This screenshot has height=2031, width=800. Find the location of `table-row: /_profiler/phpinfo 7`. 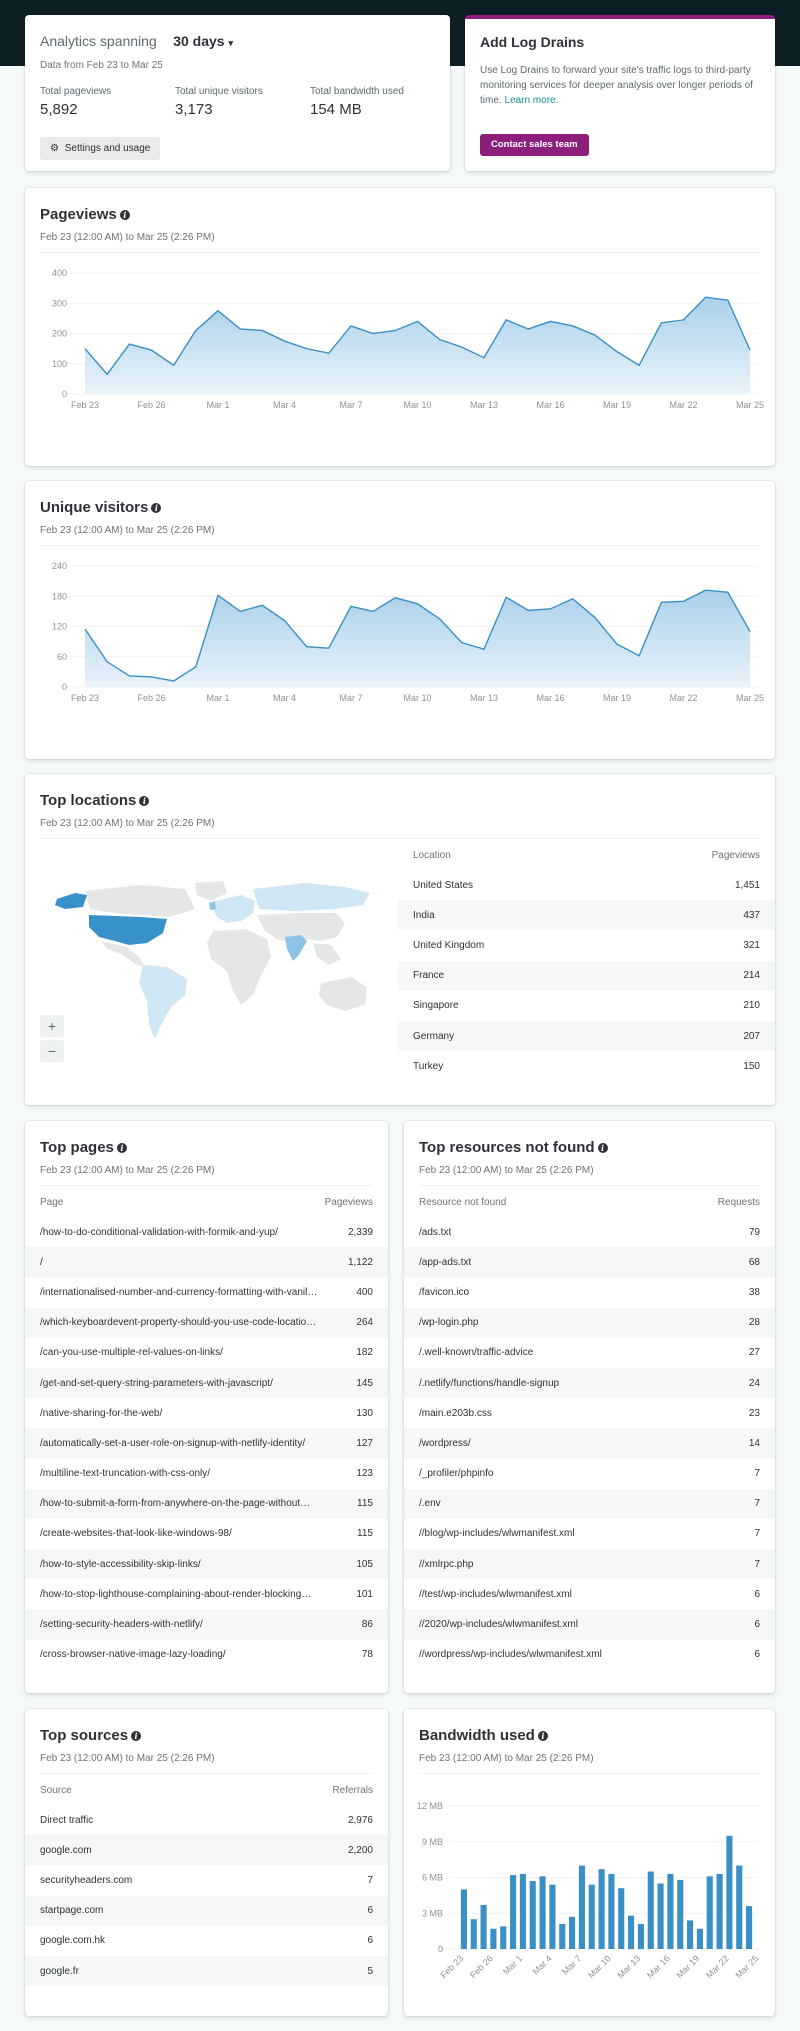

table-row: /_profiler/phpinfo 7 is located at coordinates (589, 1474).